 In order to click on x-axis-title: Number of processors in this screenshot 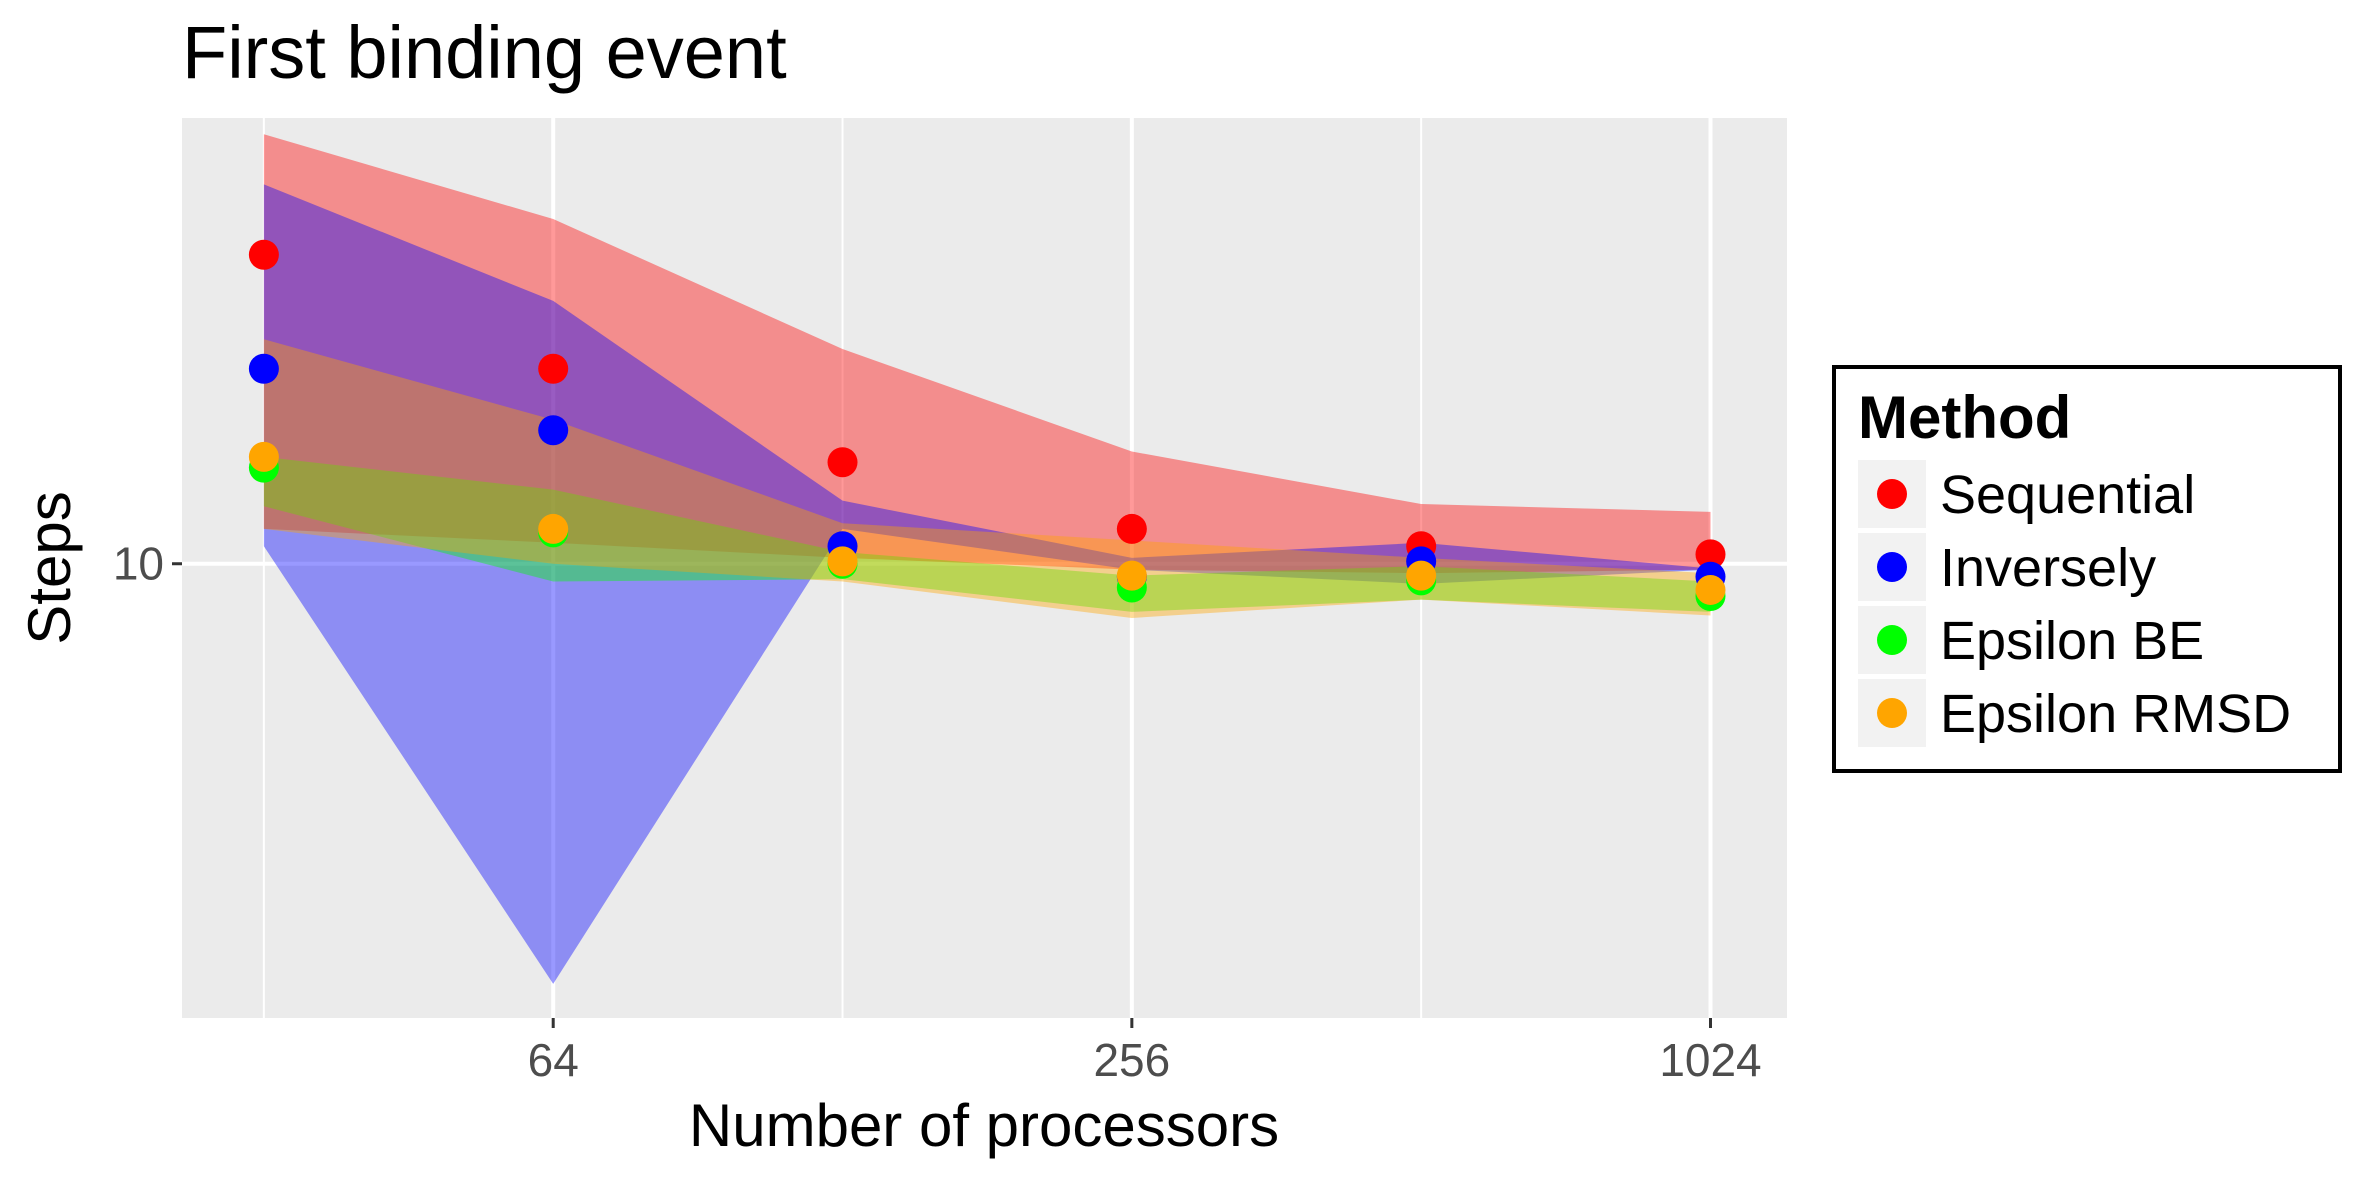, I will do `click(984, 1125)`.